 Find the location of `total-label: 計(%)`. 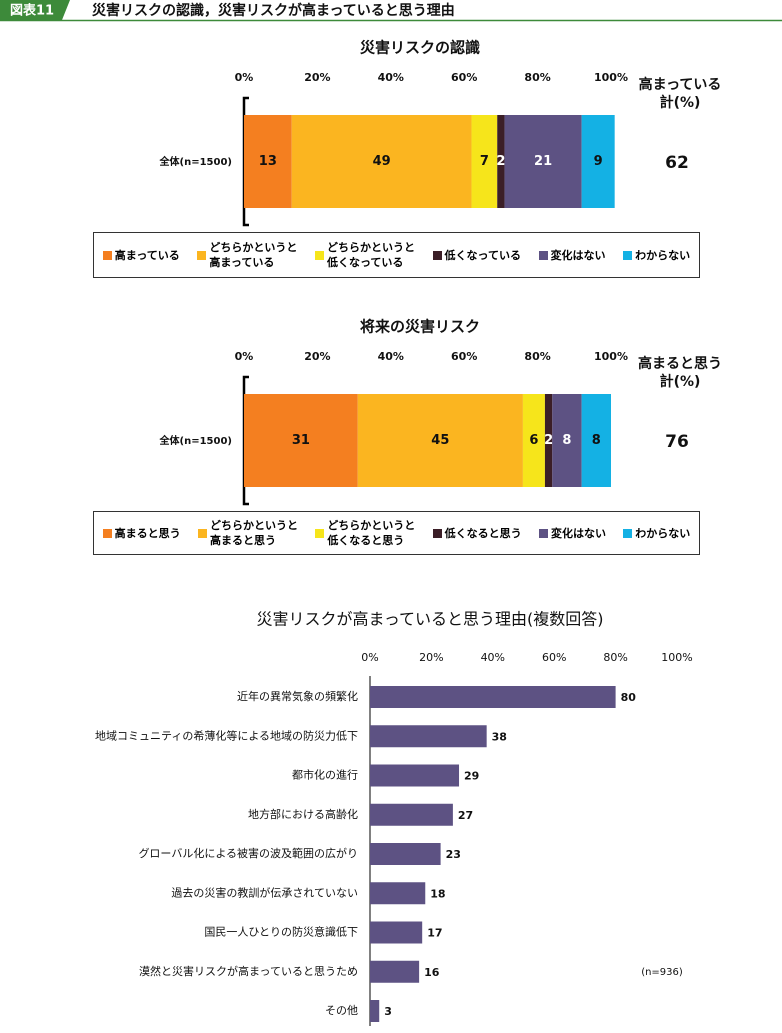

total-label: 計(%) is located at coordinates (680, 381).